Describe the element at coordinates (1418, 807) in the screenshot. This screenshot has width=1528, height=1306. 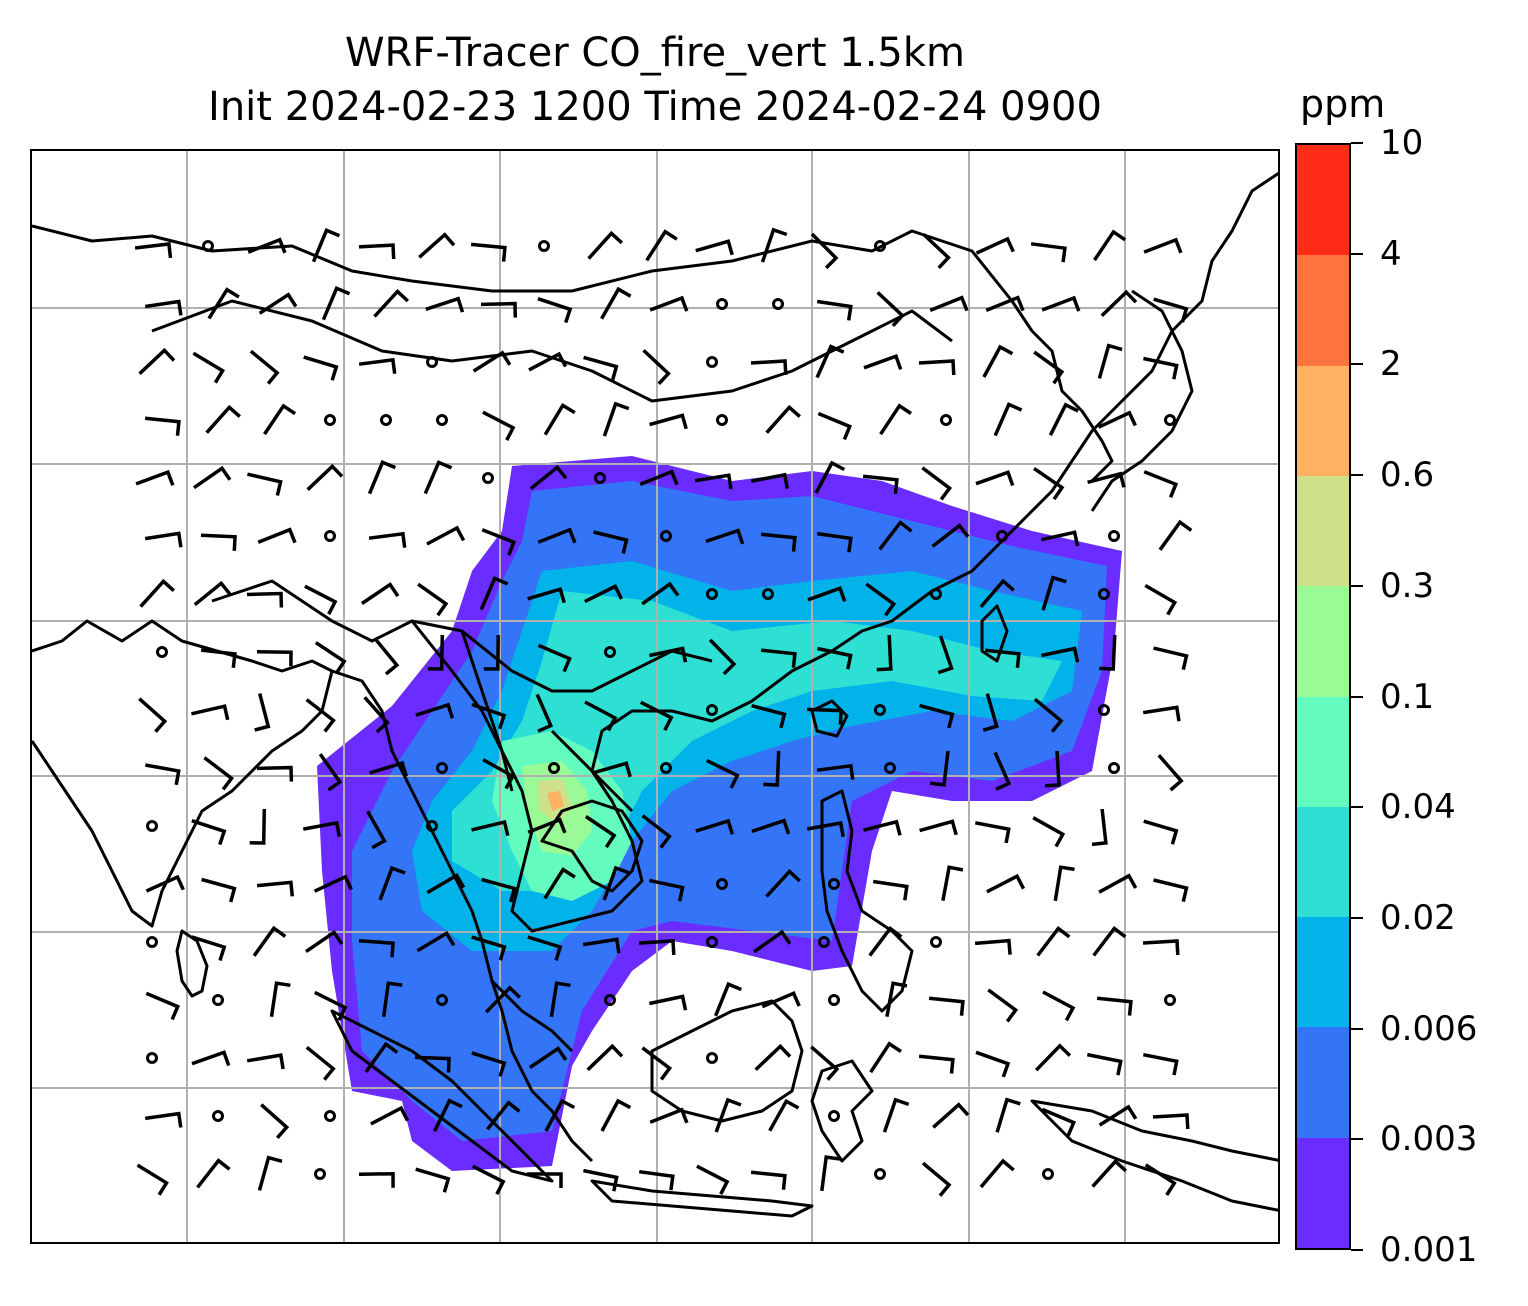
I see `colorbar-label-4: 0.04` at that location.